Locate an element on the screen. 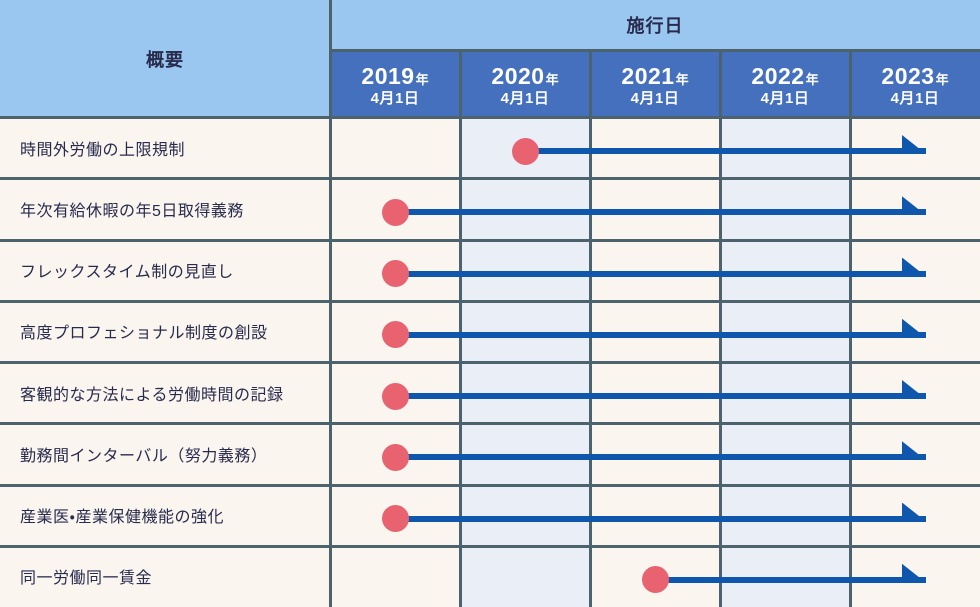 The width and height of the screenshot is (980, 607). row-label-cell: 時間外労働の上限規制 is located at coordinates (165, 147).